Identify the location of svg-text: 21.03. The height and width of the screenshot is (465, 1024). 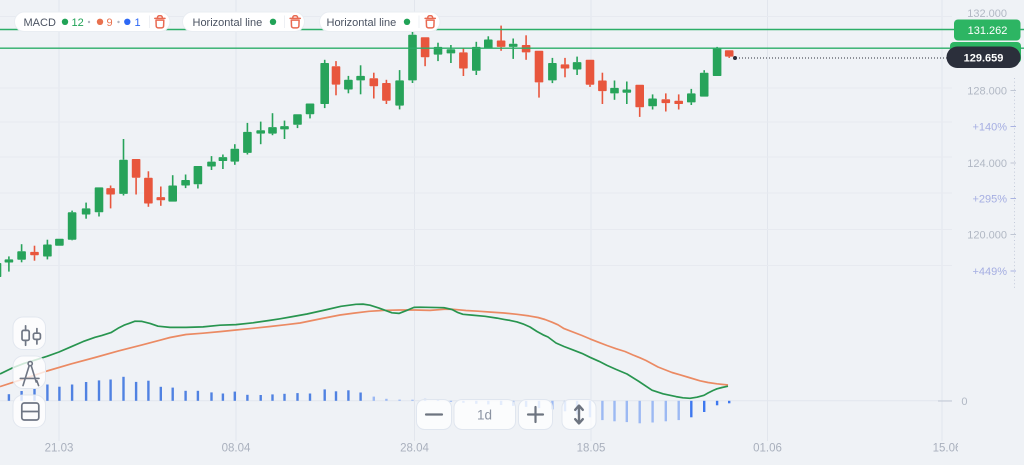
(59, 449).